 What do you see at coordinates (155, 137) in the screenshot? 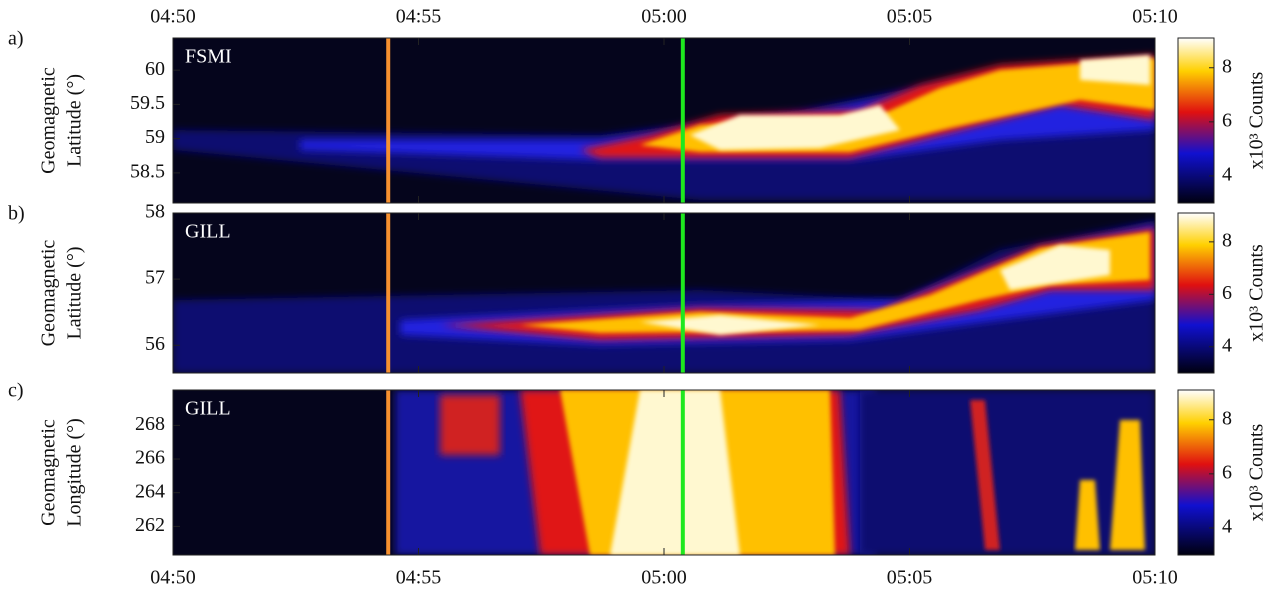
I see `y-tick-label: 59` at bounding box center [155, 137].